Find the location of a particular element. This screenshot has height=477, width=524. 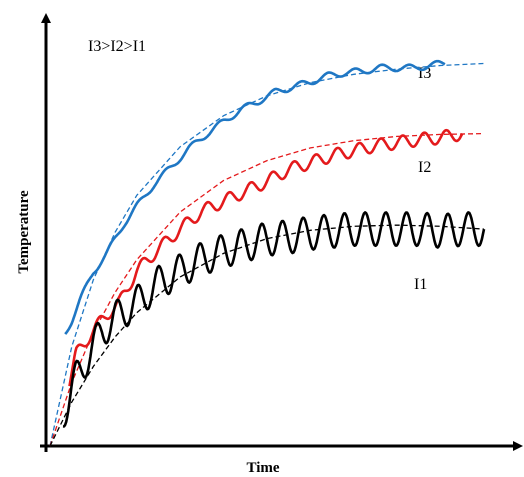

series-label-i2: I2 is located at coordinates (424, 167).